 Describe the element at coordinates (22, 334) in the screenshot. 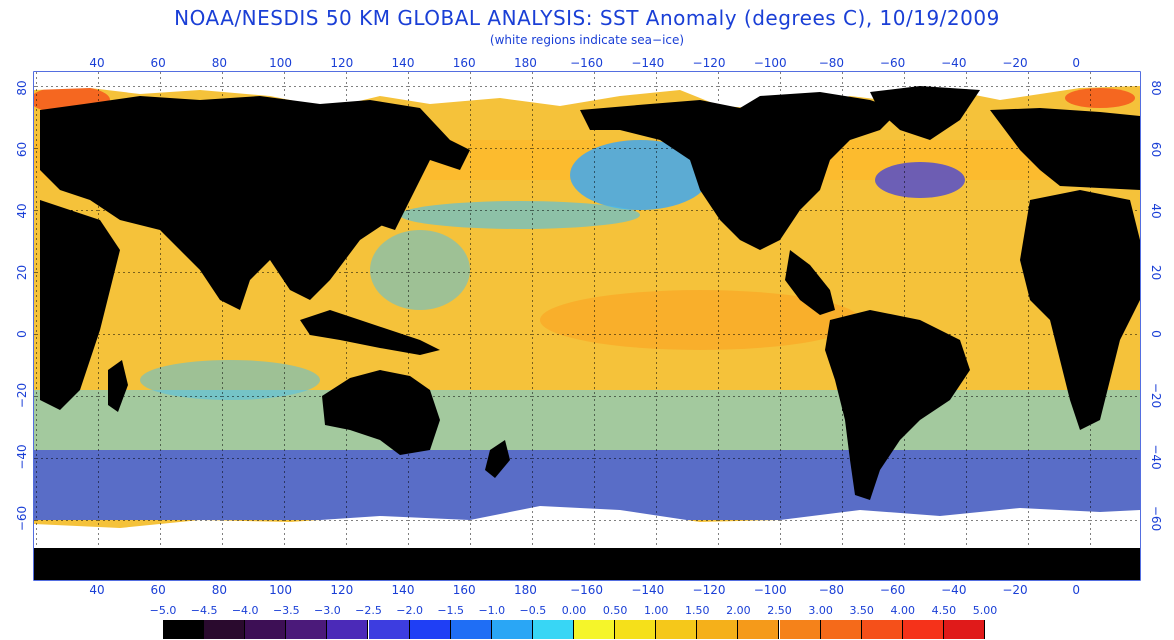

I see `latitude-label-left: 0` at that location.